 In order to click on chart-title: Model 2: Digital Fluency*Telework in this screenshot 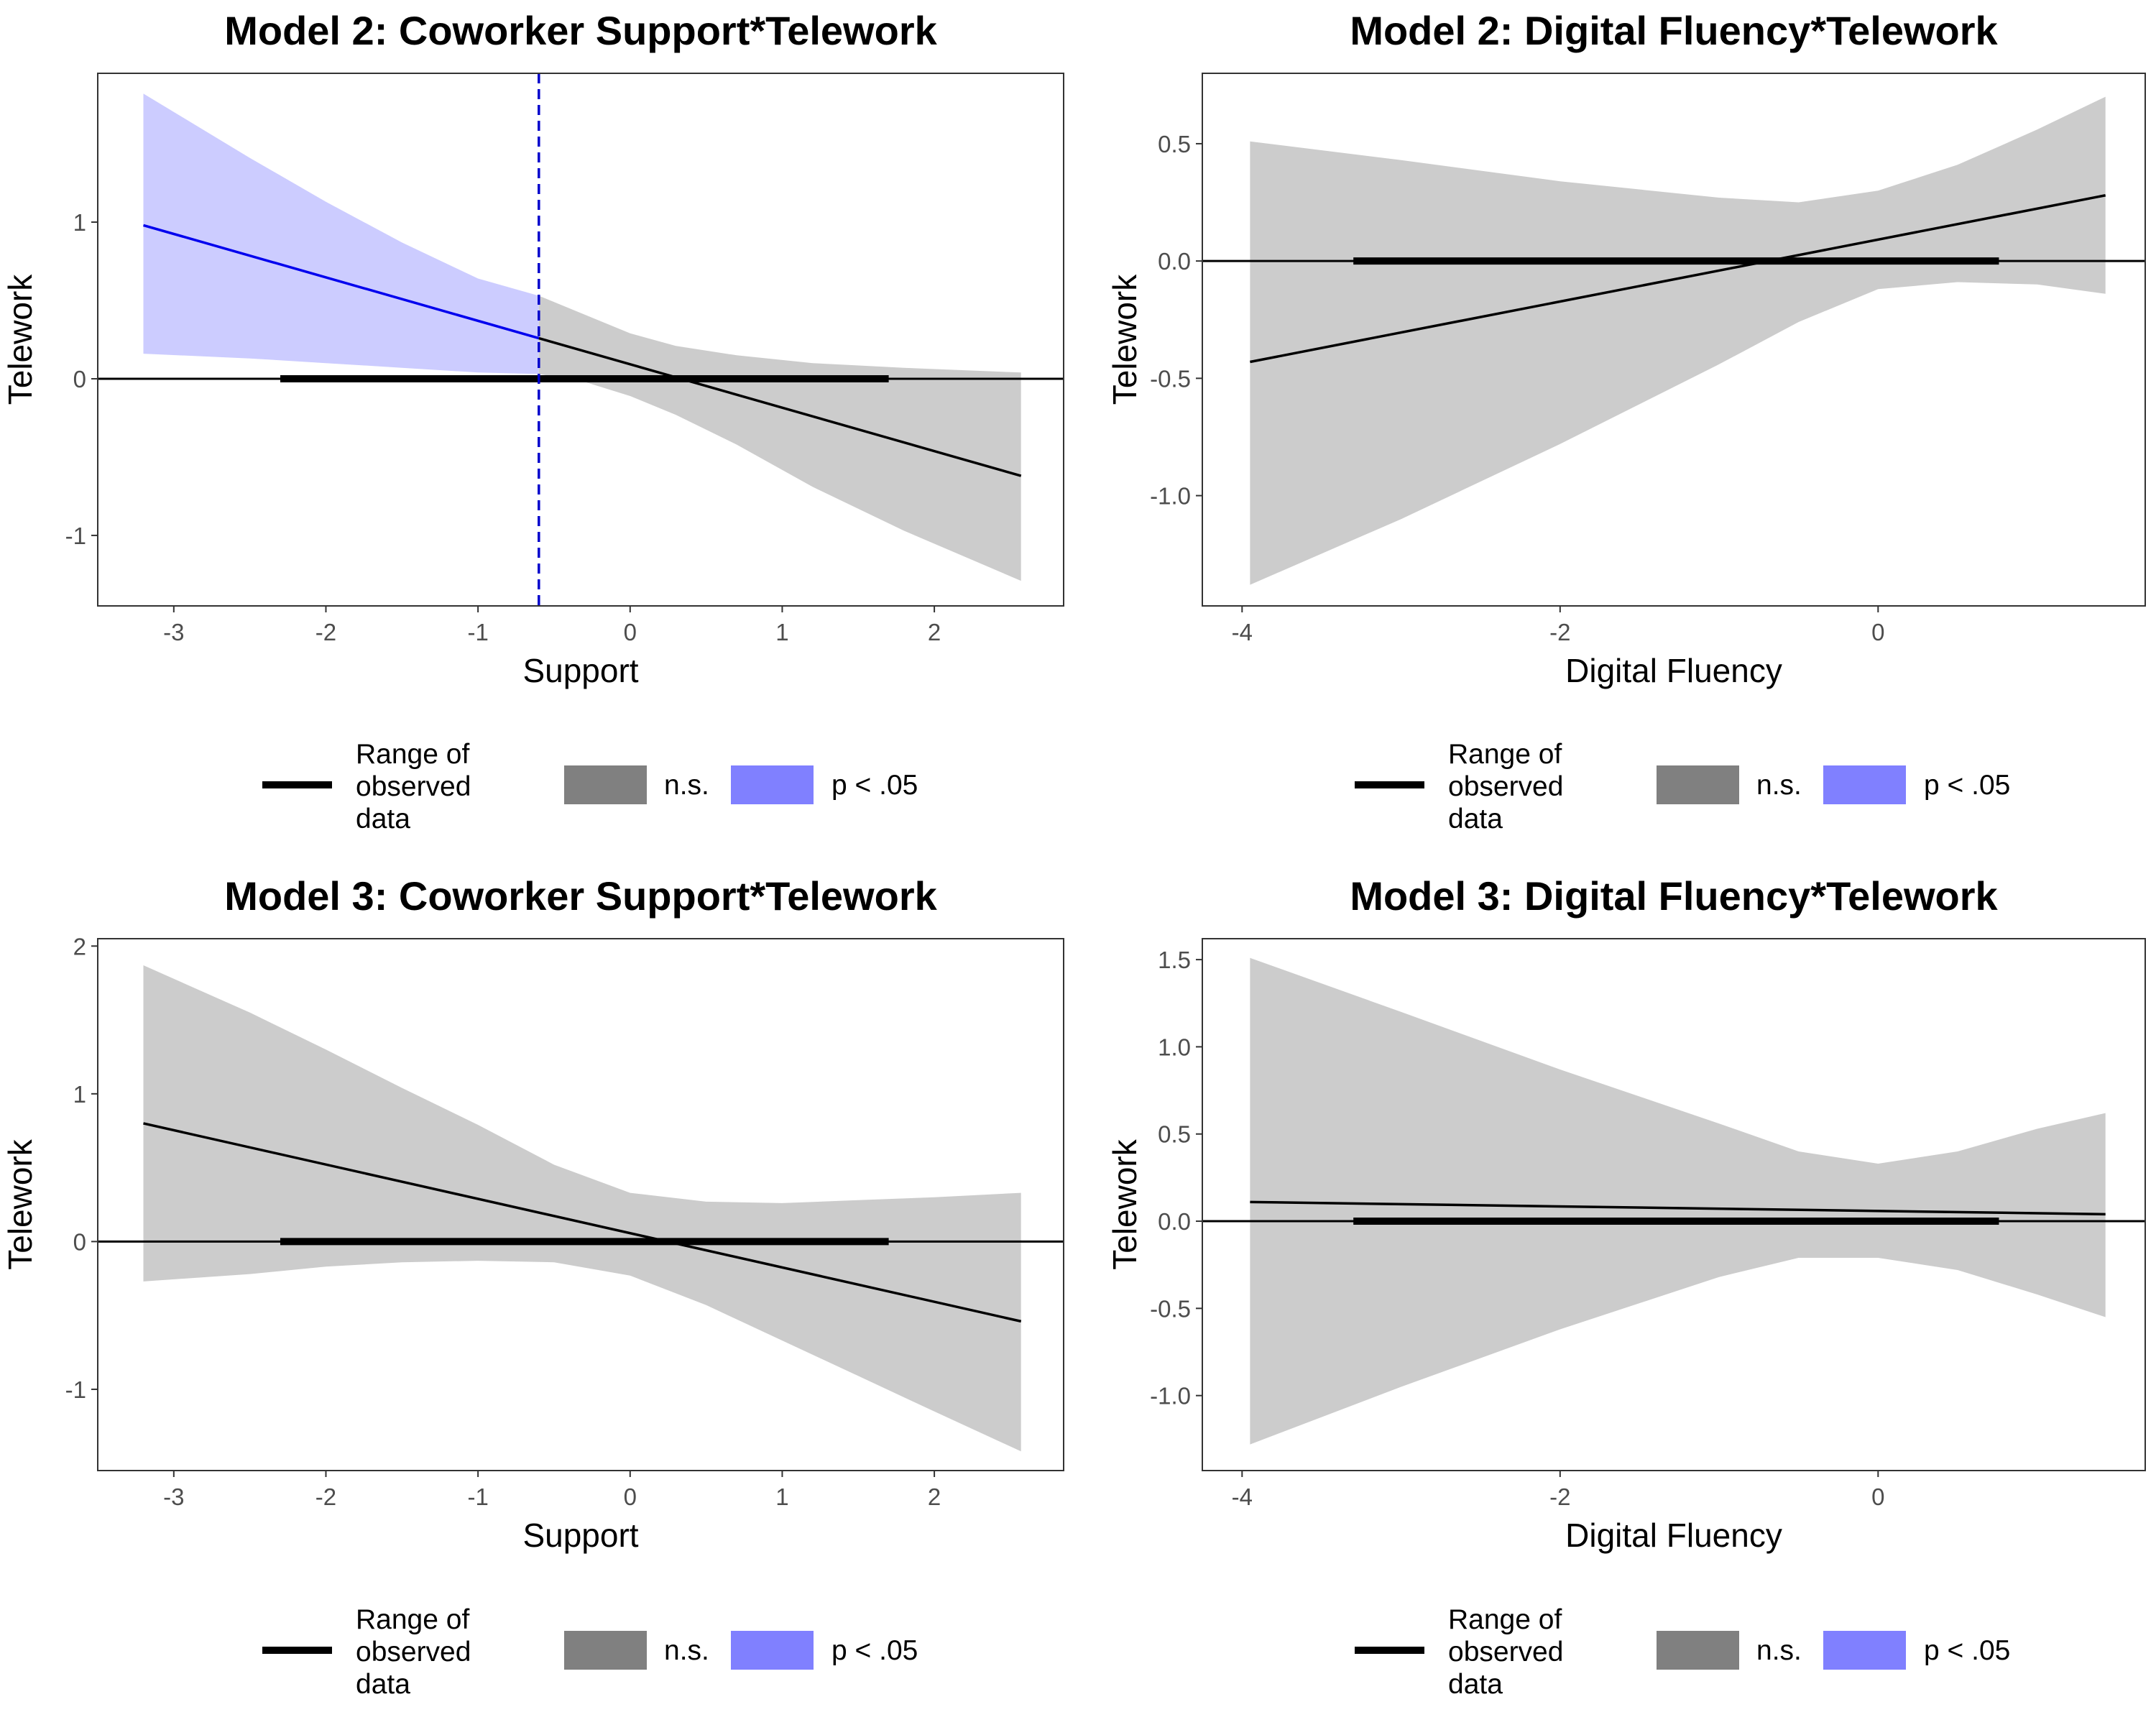, I will do `click(1674, 30)`.